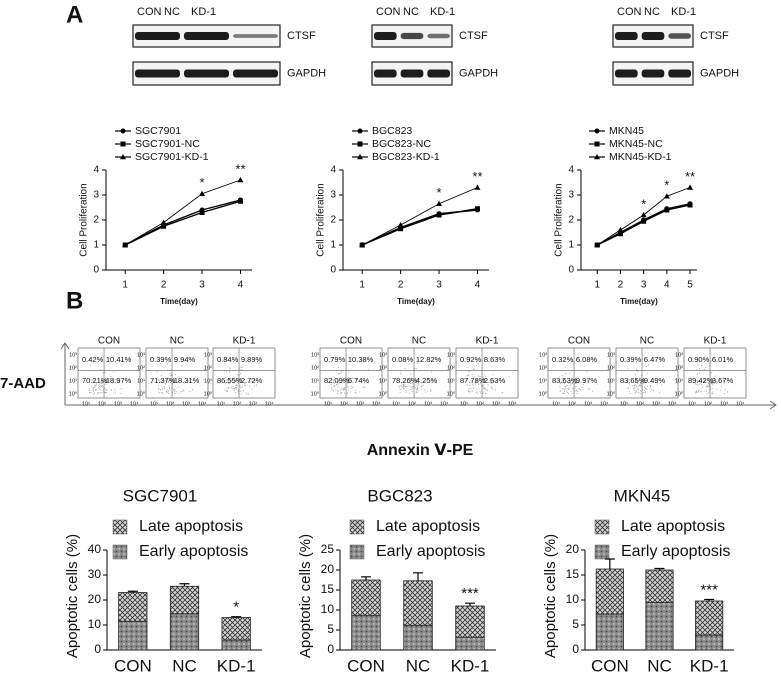 This screenshot has height=679, width=781. I want to click on legend-label: MKN45-KD-1, so click(640, 157).